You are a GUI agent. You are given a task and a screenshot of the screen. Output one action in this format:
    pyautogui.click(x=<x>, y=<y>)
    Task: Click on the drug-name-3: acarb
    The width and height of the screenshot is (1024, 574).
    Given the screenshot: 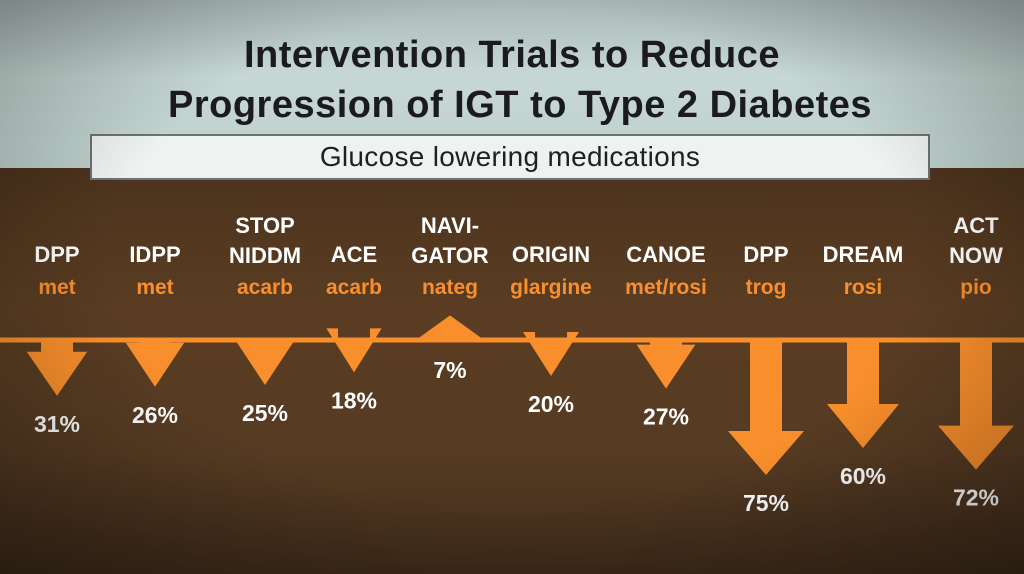 What is the action you would take?
    pyautogui.click(x=265, y=287)
    